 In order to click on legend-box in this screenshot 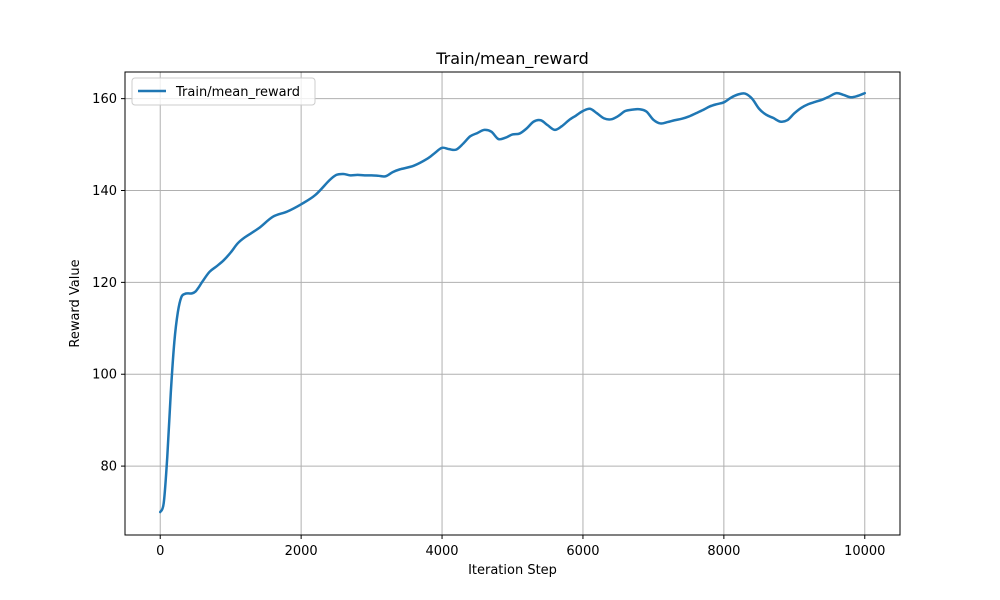, I will do `click(223, 91)`.